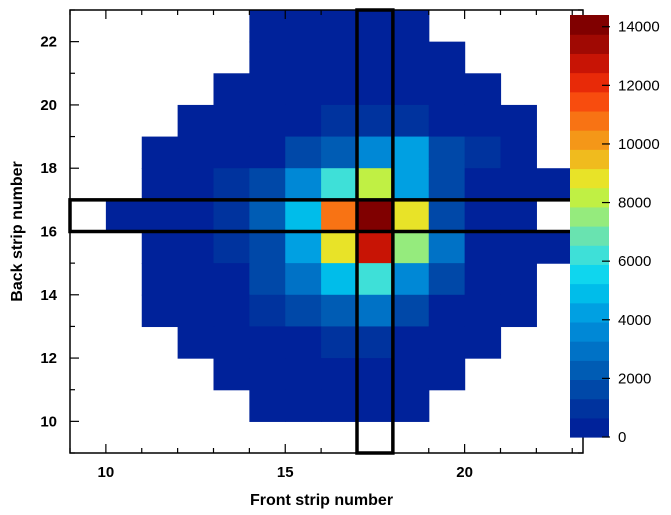 Image resolution: width=671 pixels, height=515 pixels. I want to click on colorbar-tick-label: 12000, so click(639, 85).